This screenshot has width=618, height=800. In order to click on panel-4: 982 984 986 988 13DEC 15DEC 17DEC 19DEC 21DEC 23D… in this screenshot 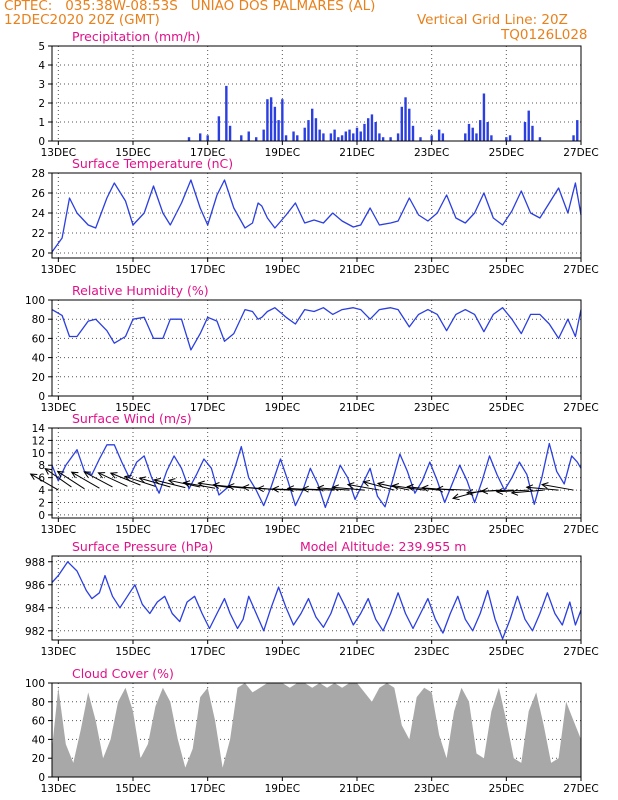, I will do `click(312, 598)`.